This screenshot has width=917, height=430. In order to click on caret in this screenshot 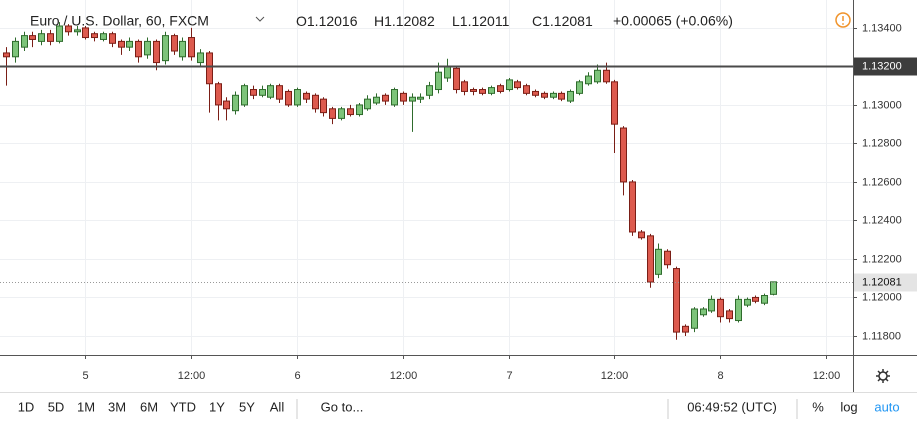, I will do `click(260, 19)`.